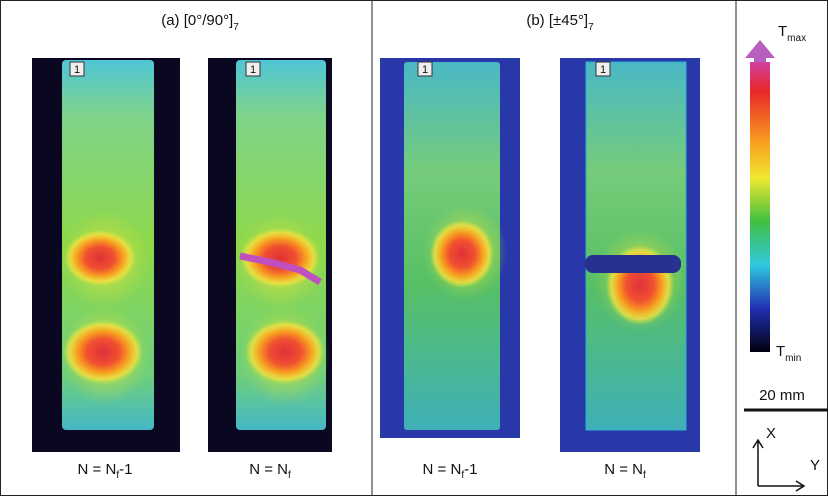 The width and height of the screenshot is (828, 496). I want to click on panel-title: (b) [±45°]7, so click(560, 22).